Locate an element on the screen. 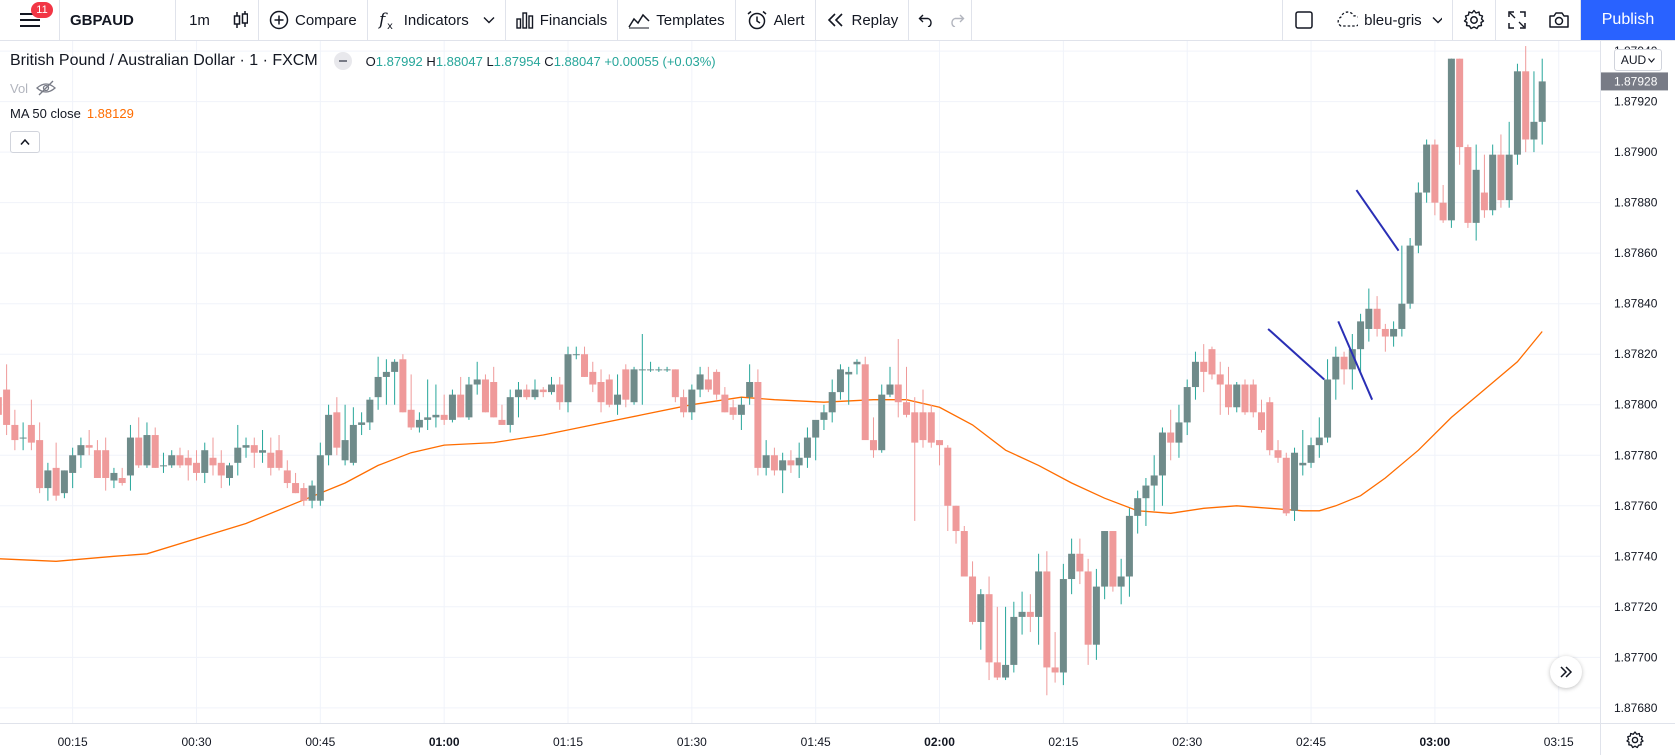 The width and height of the screenshot is (1675, 755). financials-label: Financials is located at coordinates (573, 20).